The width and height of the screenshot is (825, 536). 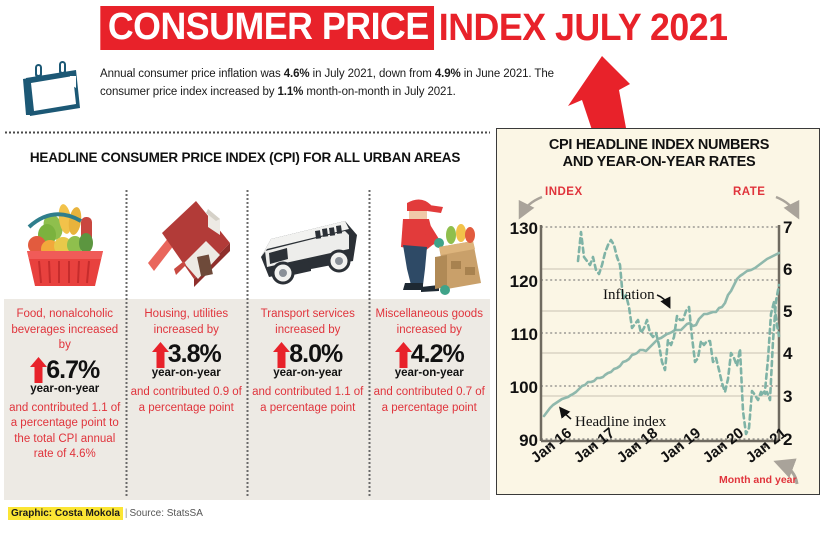 What do you see at coordinates (787, 396) in the screenshot?
I see `svg-text: 3` at bounding box center [787, 396].